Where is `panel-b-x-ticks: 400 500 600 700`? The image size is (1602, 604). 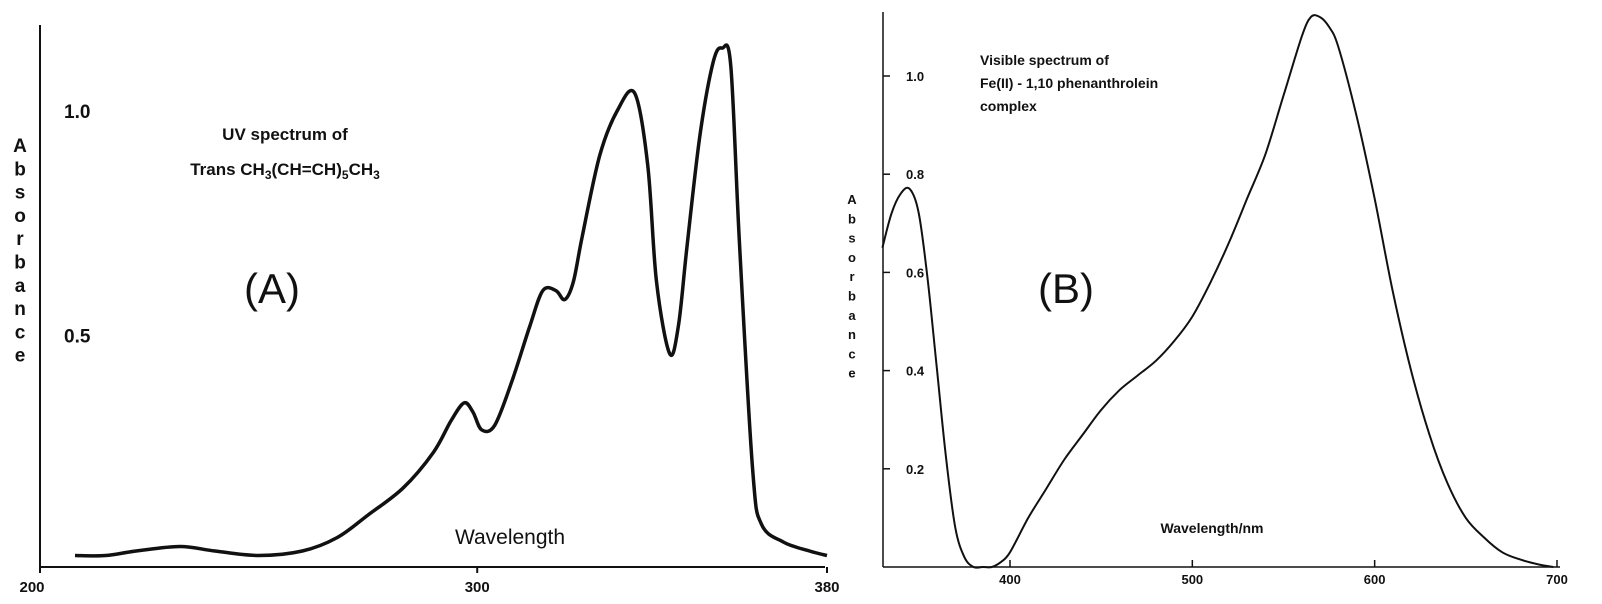
panel-b-x-ticks: 400 500 600 700 is located at coordinates (1283, 573).